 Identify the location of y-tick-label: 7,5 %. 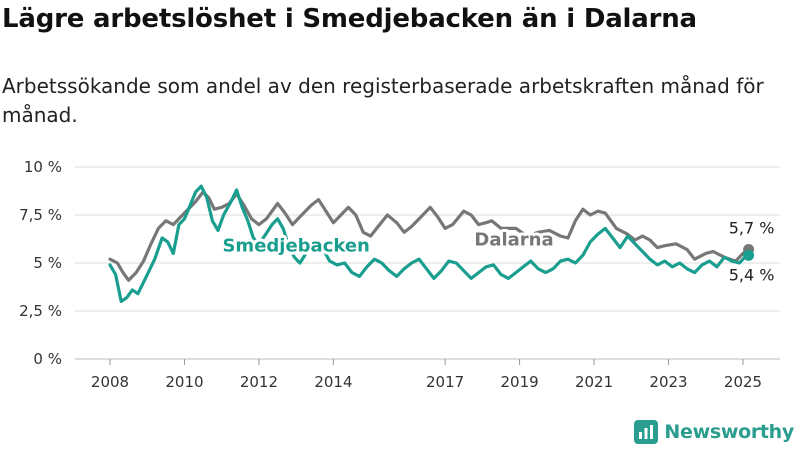
(40, 215).